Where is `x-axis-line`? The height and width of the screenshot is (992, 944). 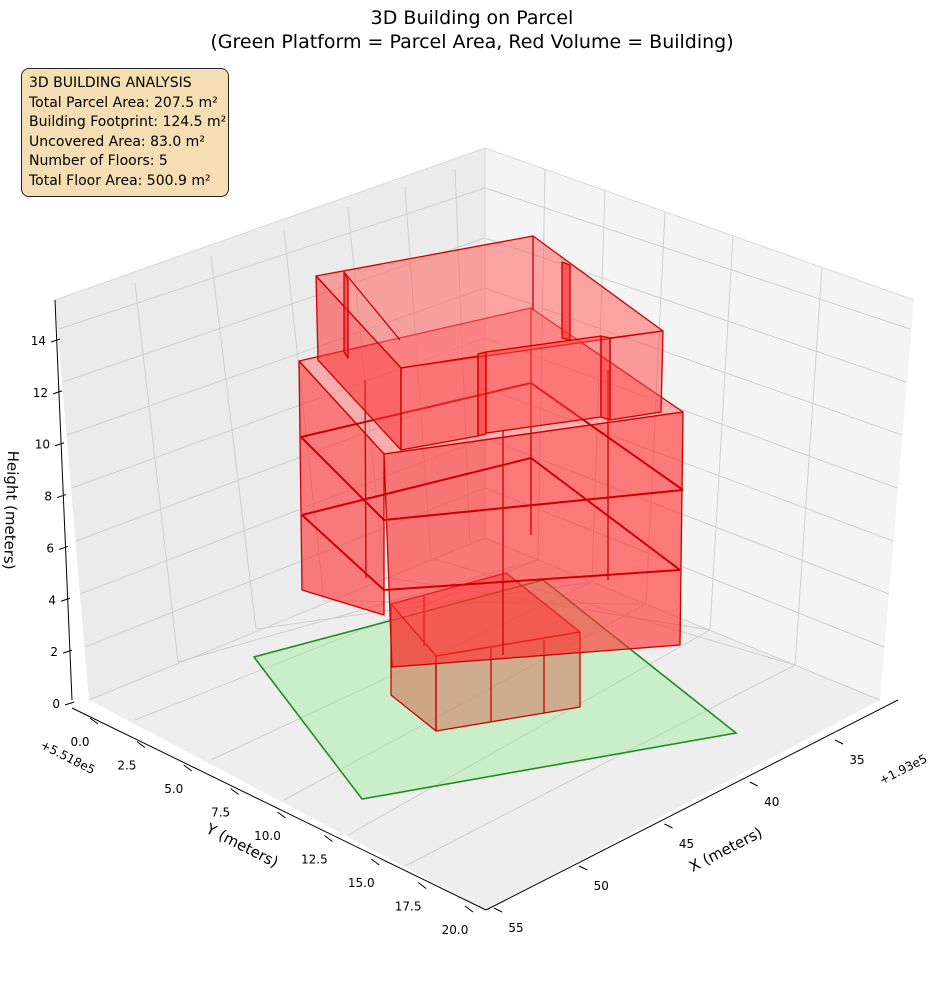
x-axis-line is located at coordinates (692, 805).